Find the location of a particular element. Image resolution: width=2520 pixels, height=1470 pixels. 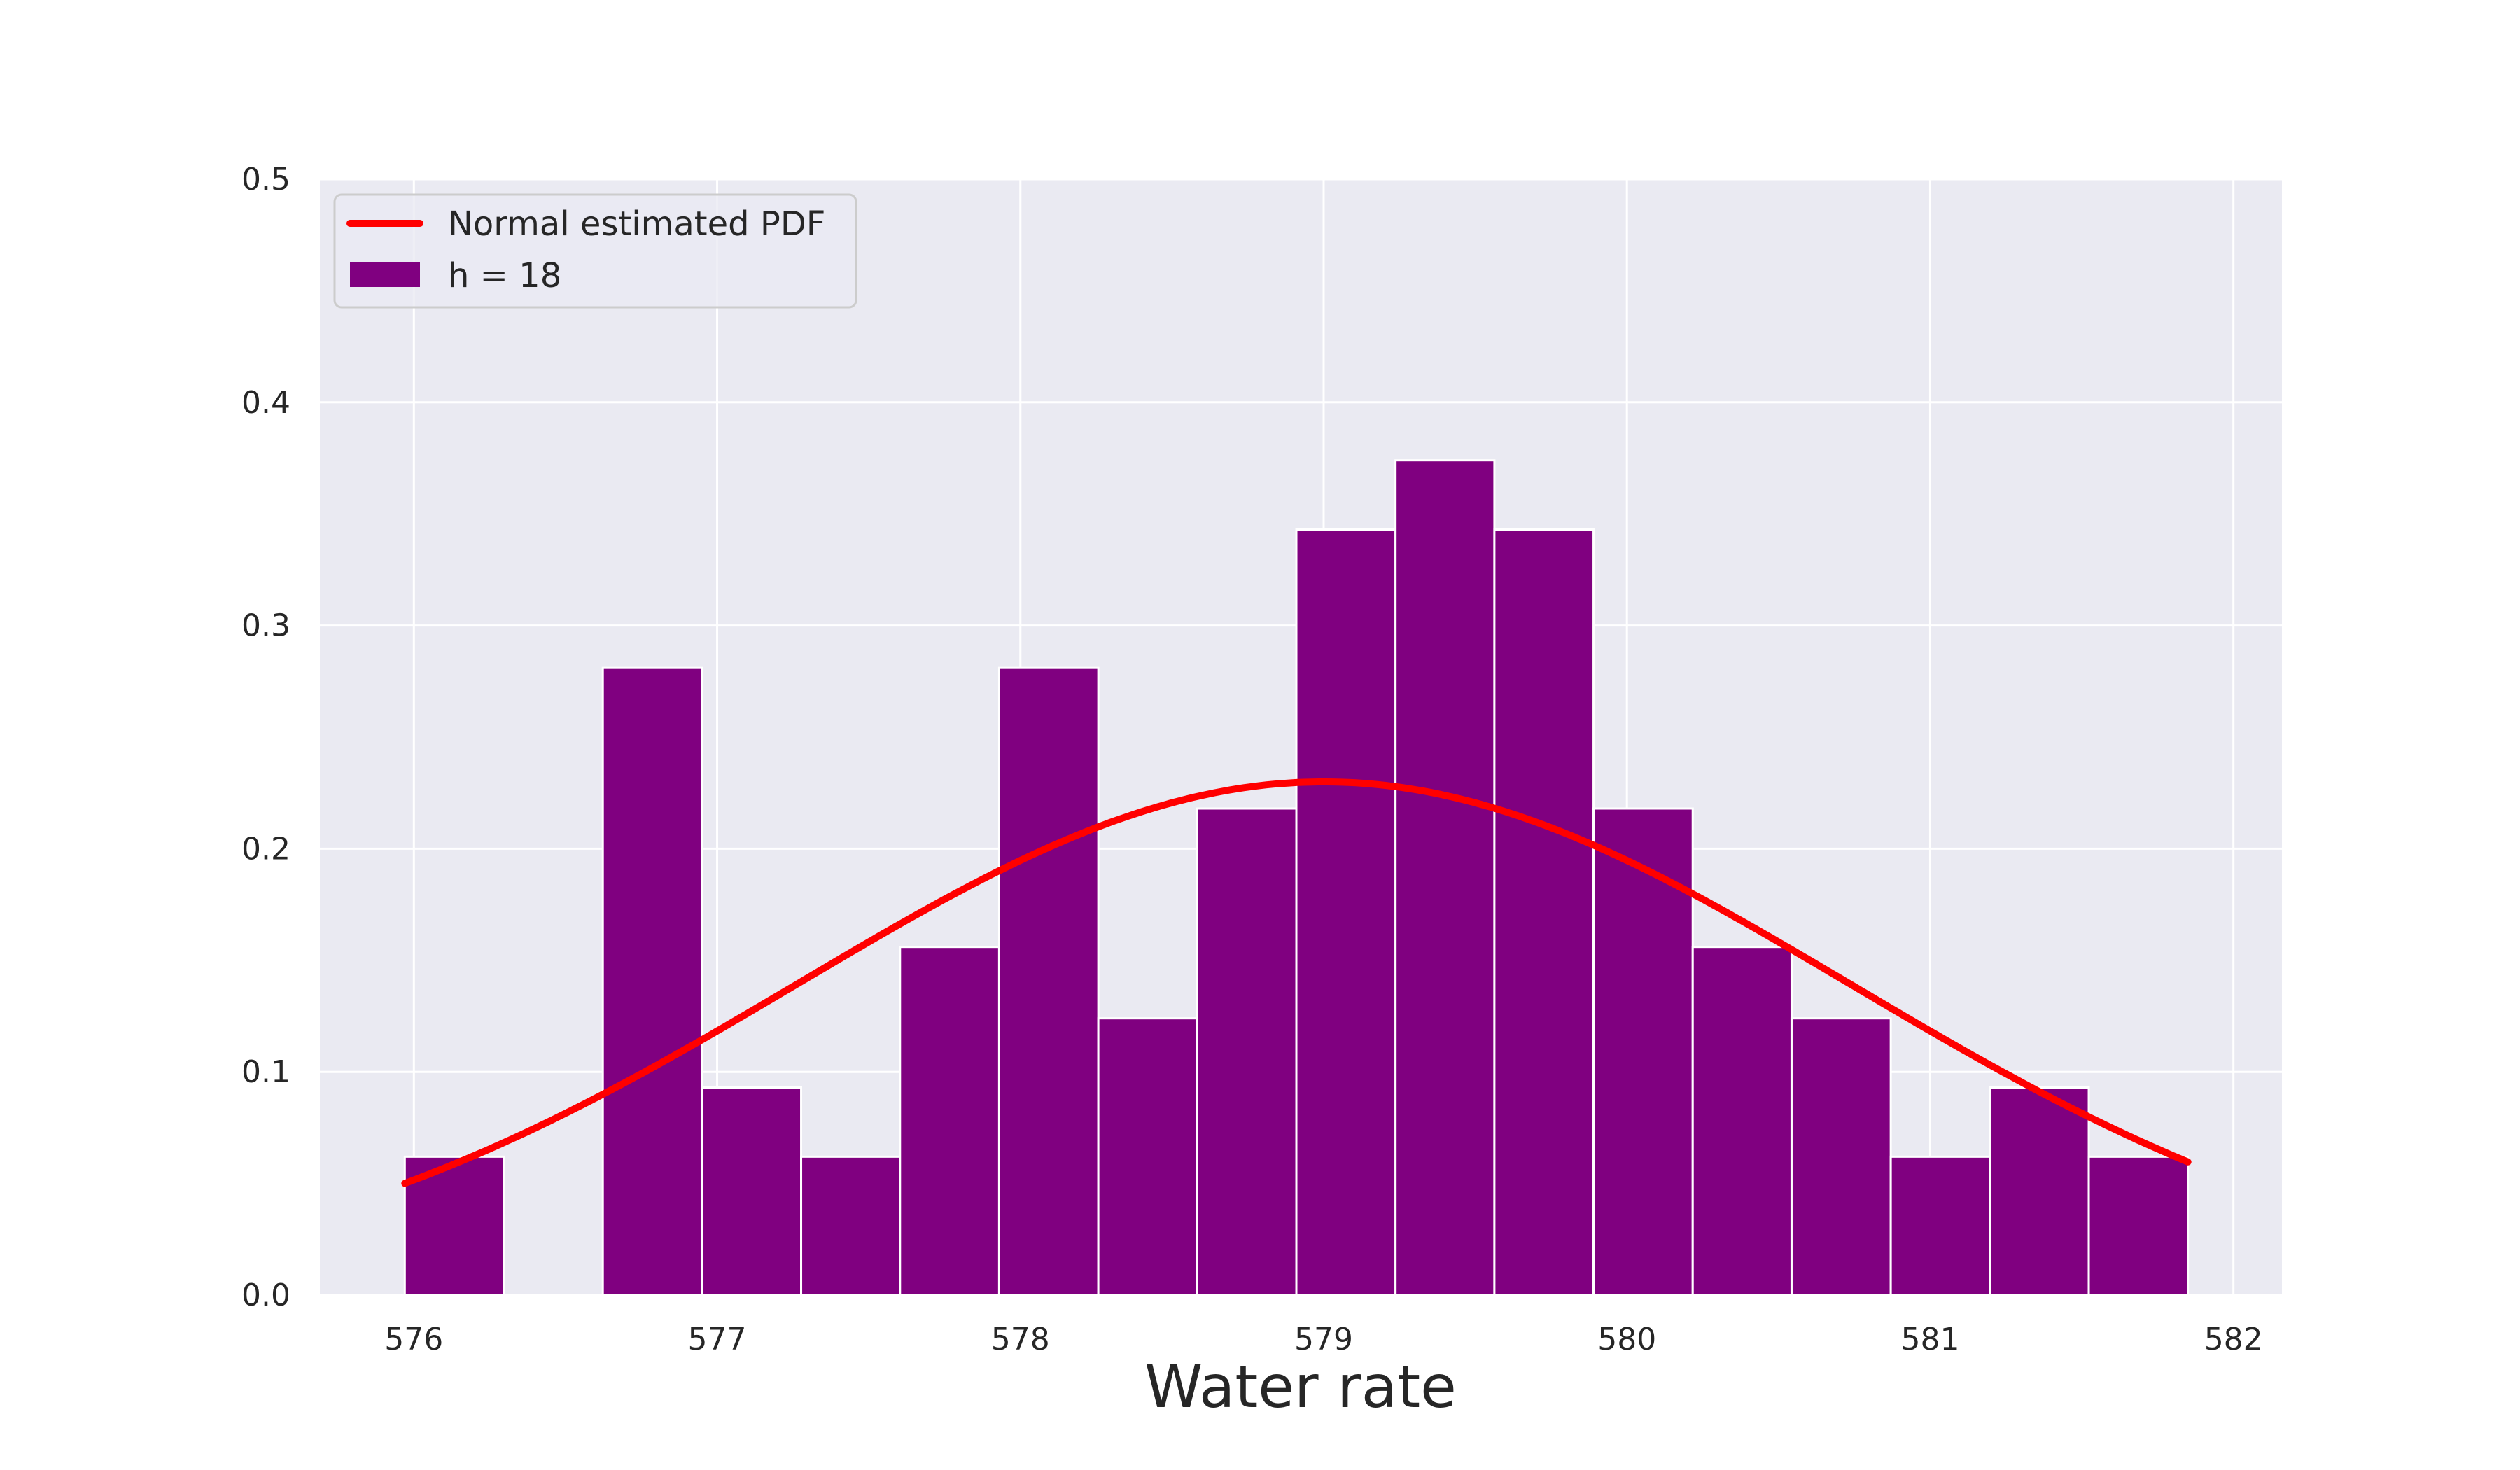

x-tick-labels: 576 577 578 579 580 581 582 is located at coordinates (1323, 1339).